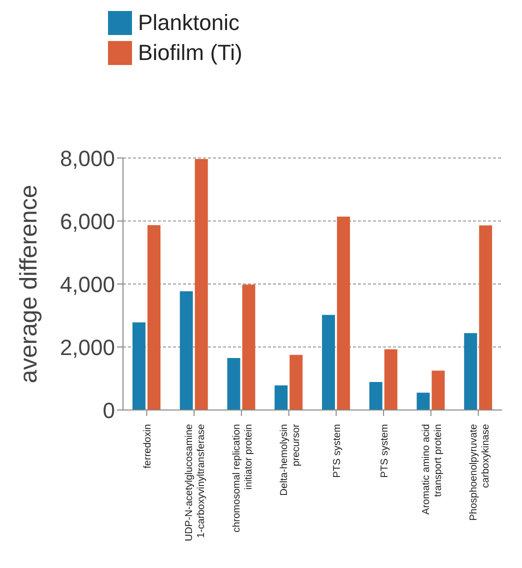  I want to click on x-tick-label: Aromatic amino acid transport protein, so click(432, 469).